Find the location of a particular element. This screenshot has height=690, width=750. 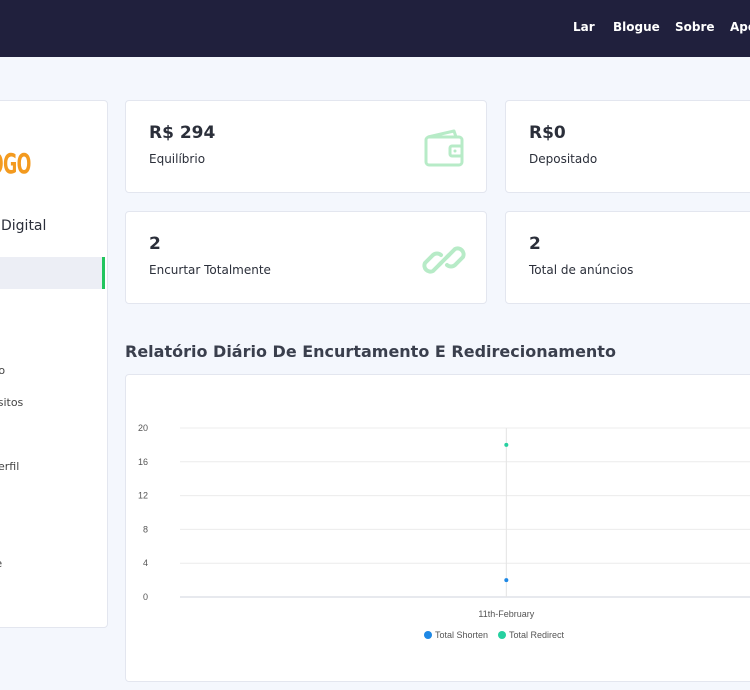

y-tick-label: 8 is located at coordinates (145, 529).